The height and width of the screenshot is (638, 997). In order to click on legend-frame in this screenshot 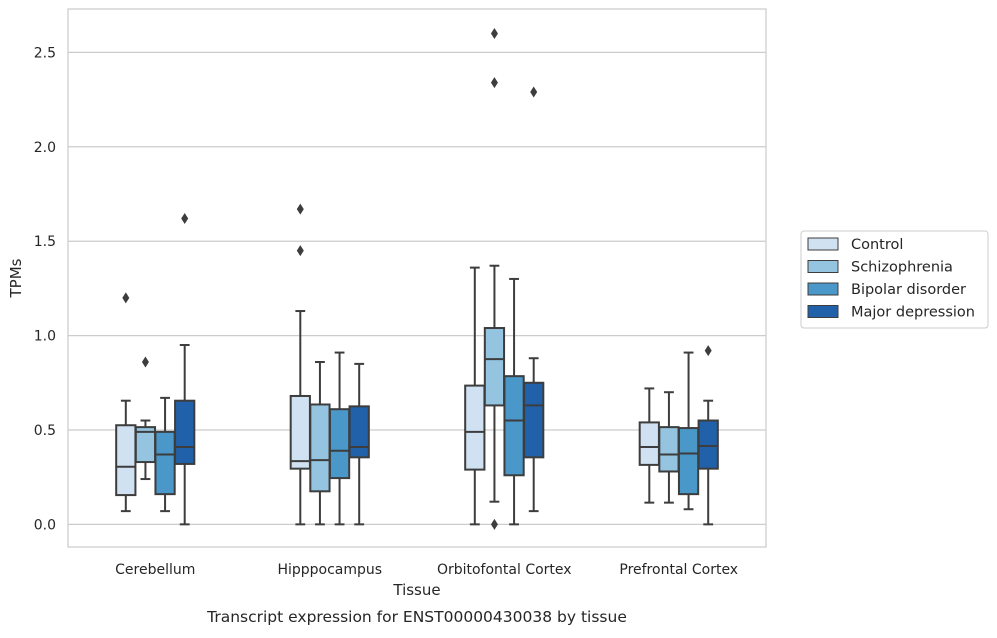, I will do `click(894, 279)`.